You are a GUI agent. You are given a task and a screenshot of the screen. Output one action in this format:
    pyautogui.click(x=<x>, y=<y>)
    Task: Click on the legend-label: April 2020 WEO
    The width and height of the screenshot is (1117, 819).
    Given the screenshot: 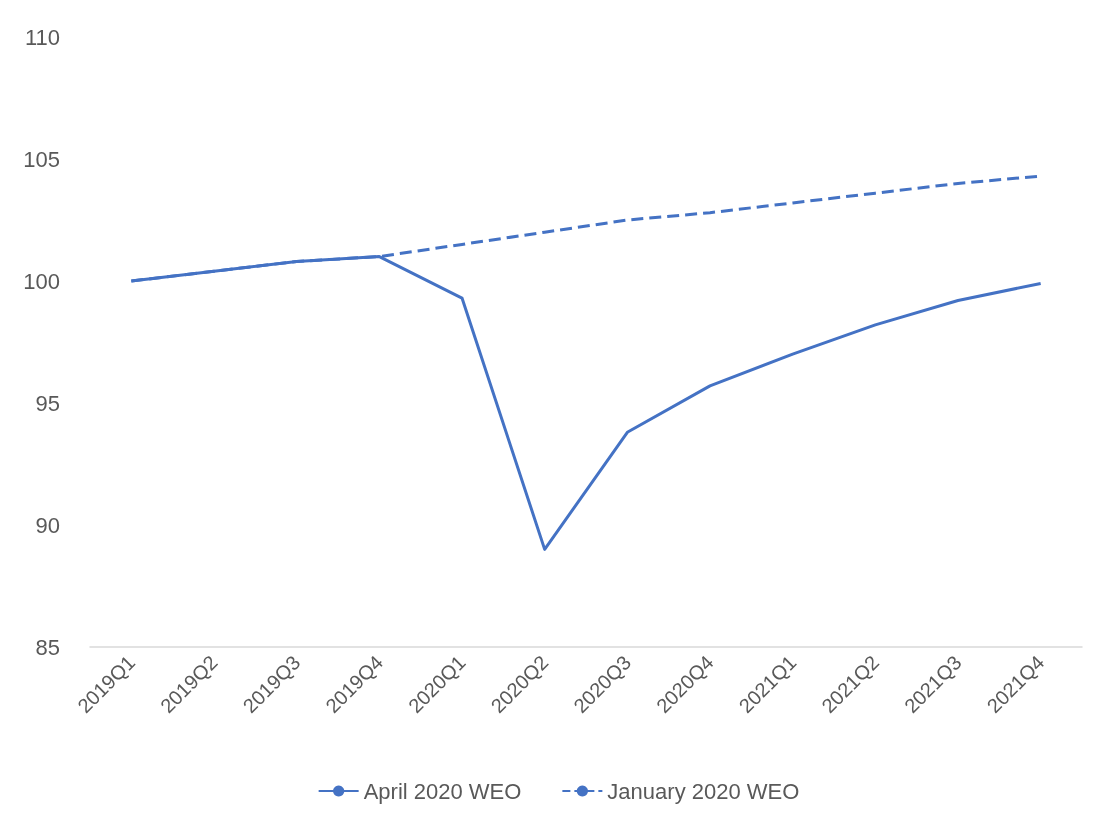 What is the action you would take?
    pyautogui.click(x=442, y=791)
    